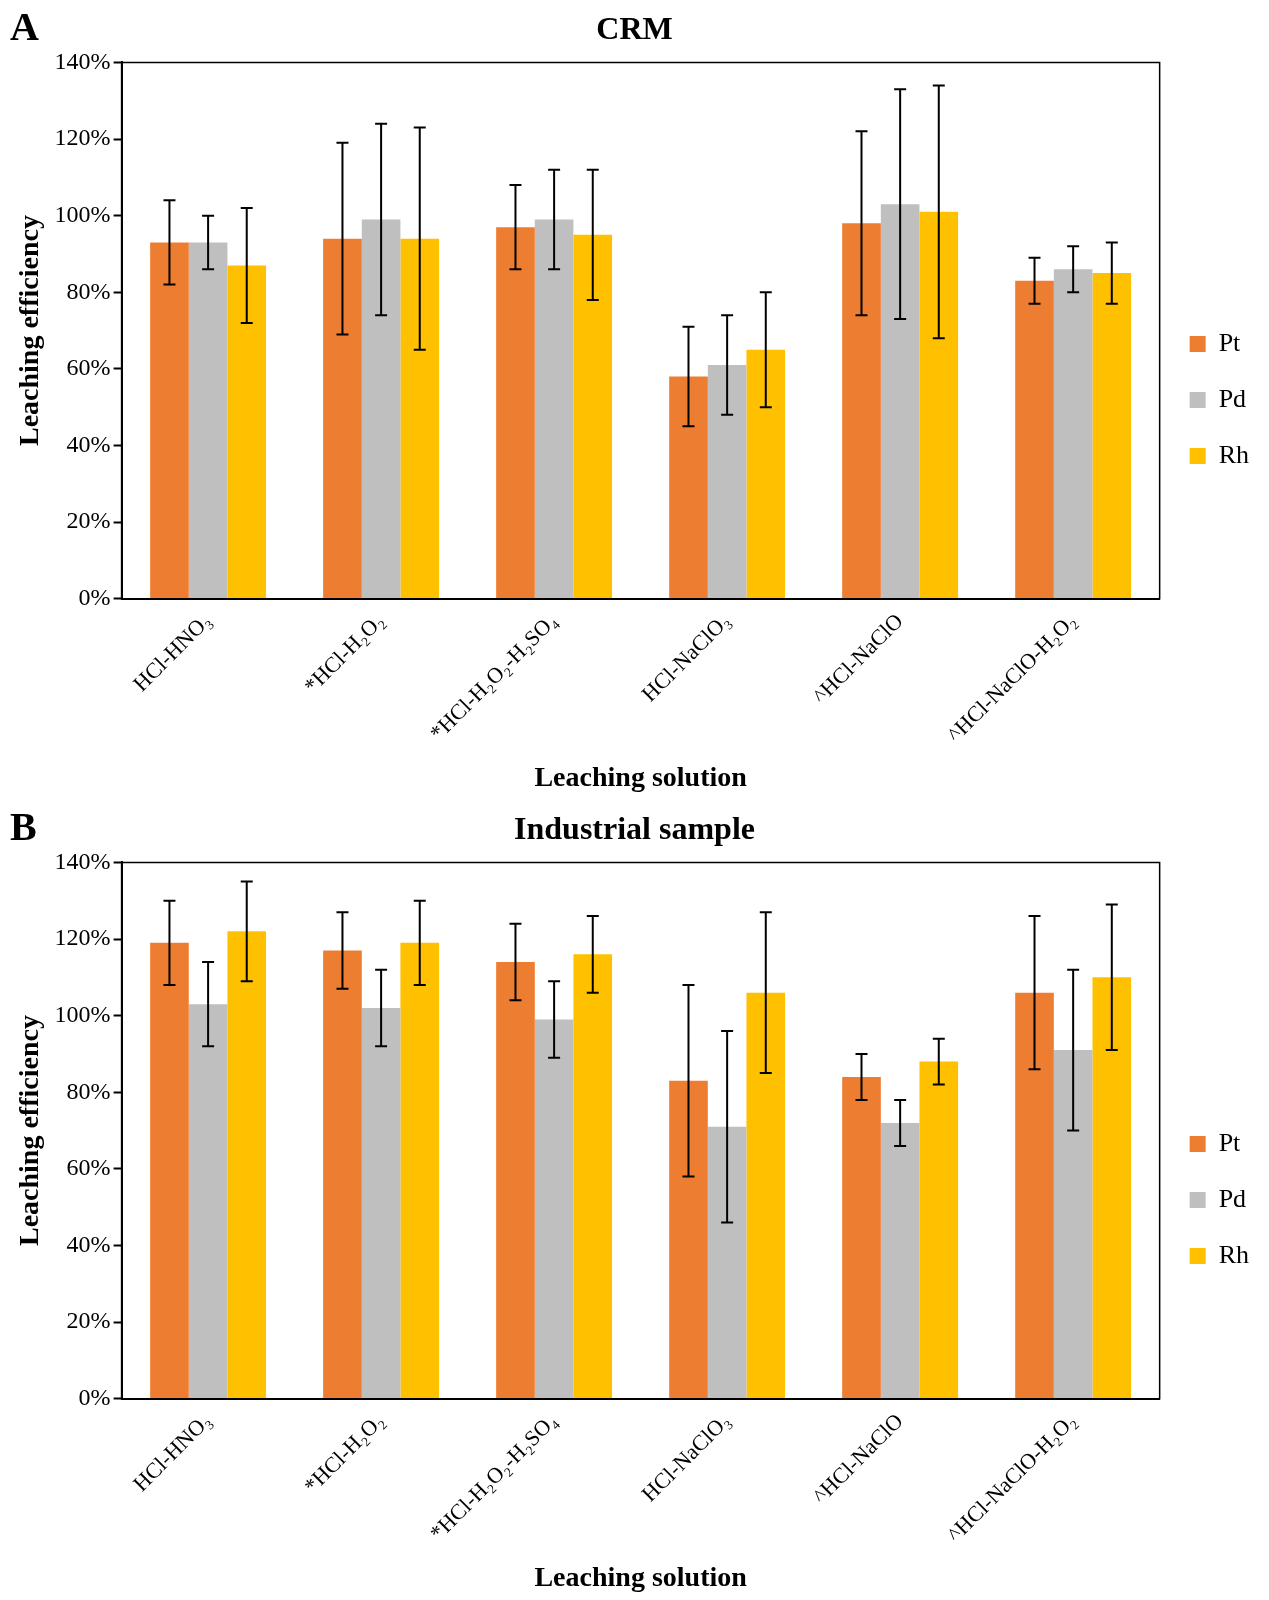 This screenshot has height=1600, width=1269. I want to click on text: B, so click(23, 827).